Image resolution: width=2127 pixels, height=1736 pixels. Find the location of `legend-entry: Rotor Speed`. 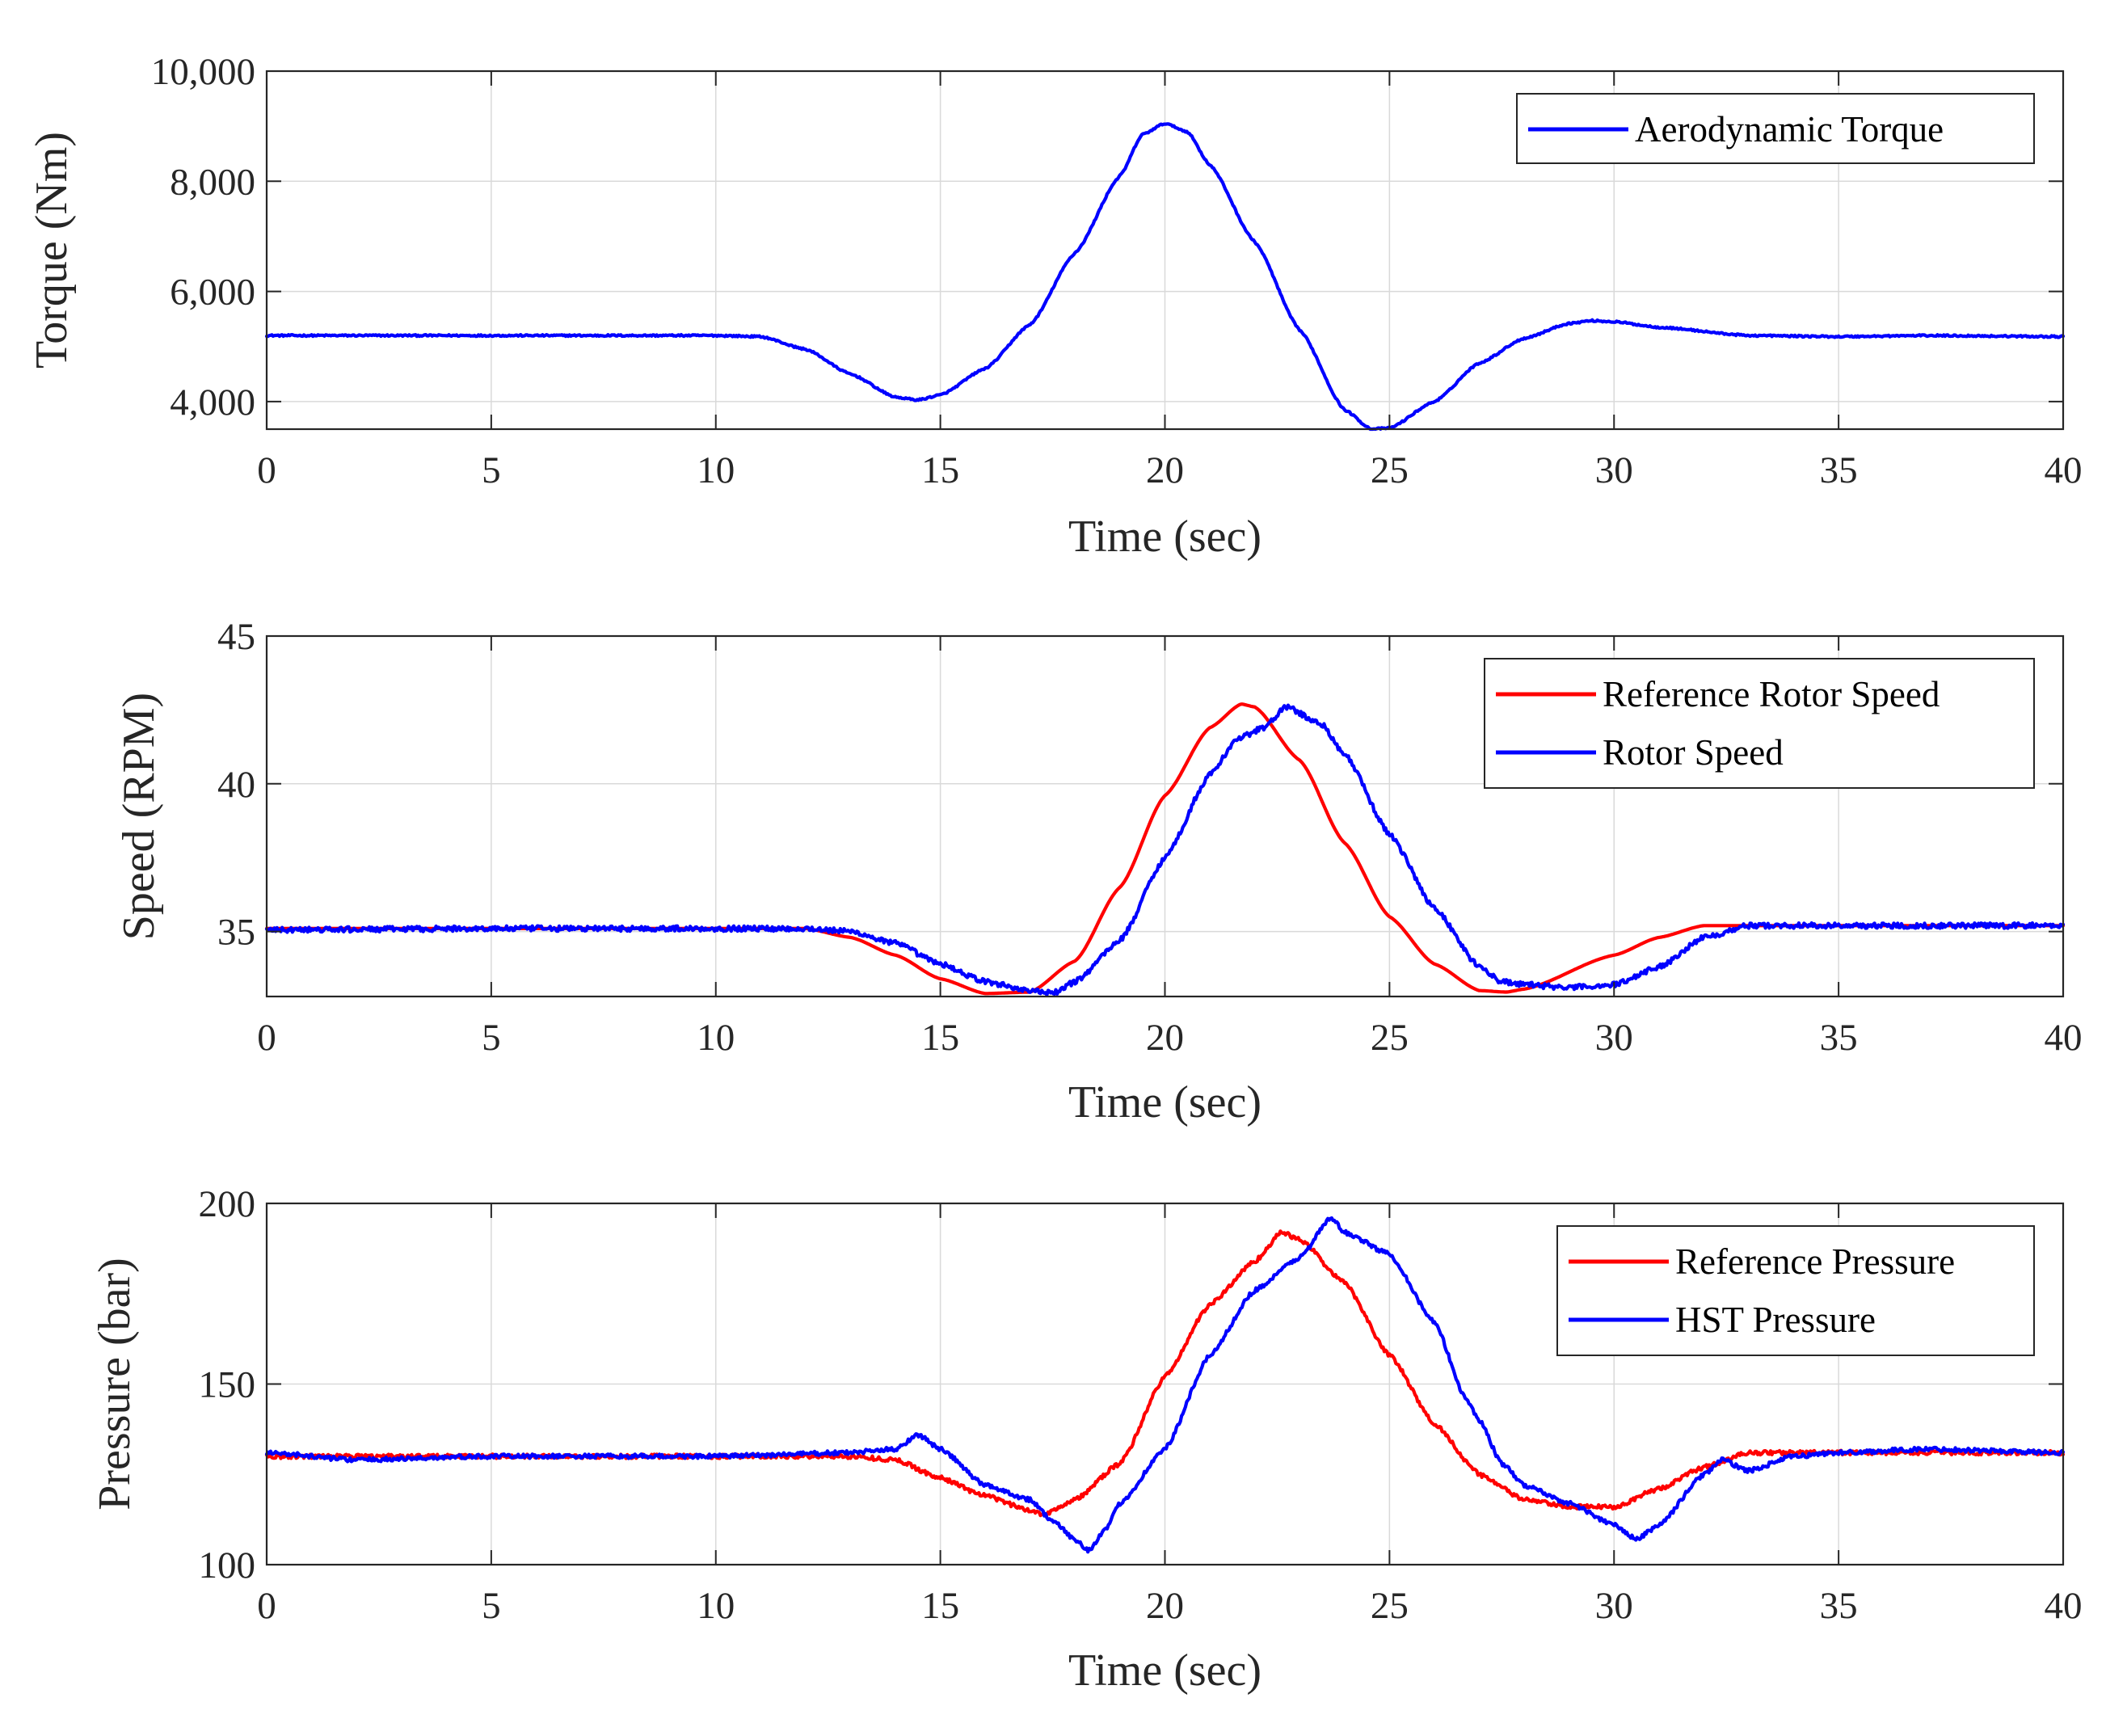

legend-entry: Rotor Speed is located at coordinates (1694, 752).